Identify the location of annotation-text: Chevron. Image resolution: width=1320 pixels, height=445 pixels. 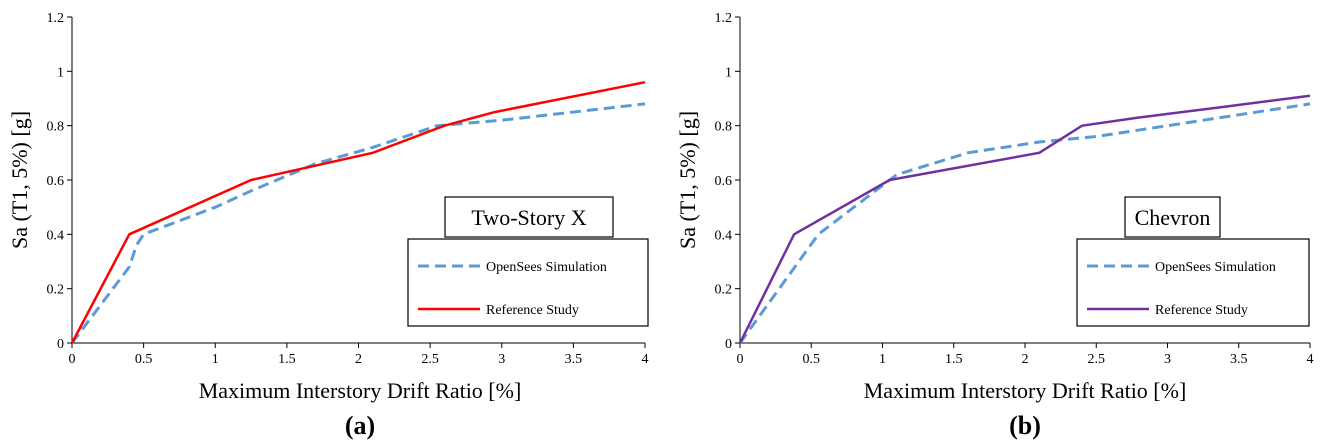
(1173, 217).